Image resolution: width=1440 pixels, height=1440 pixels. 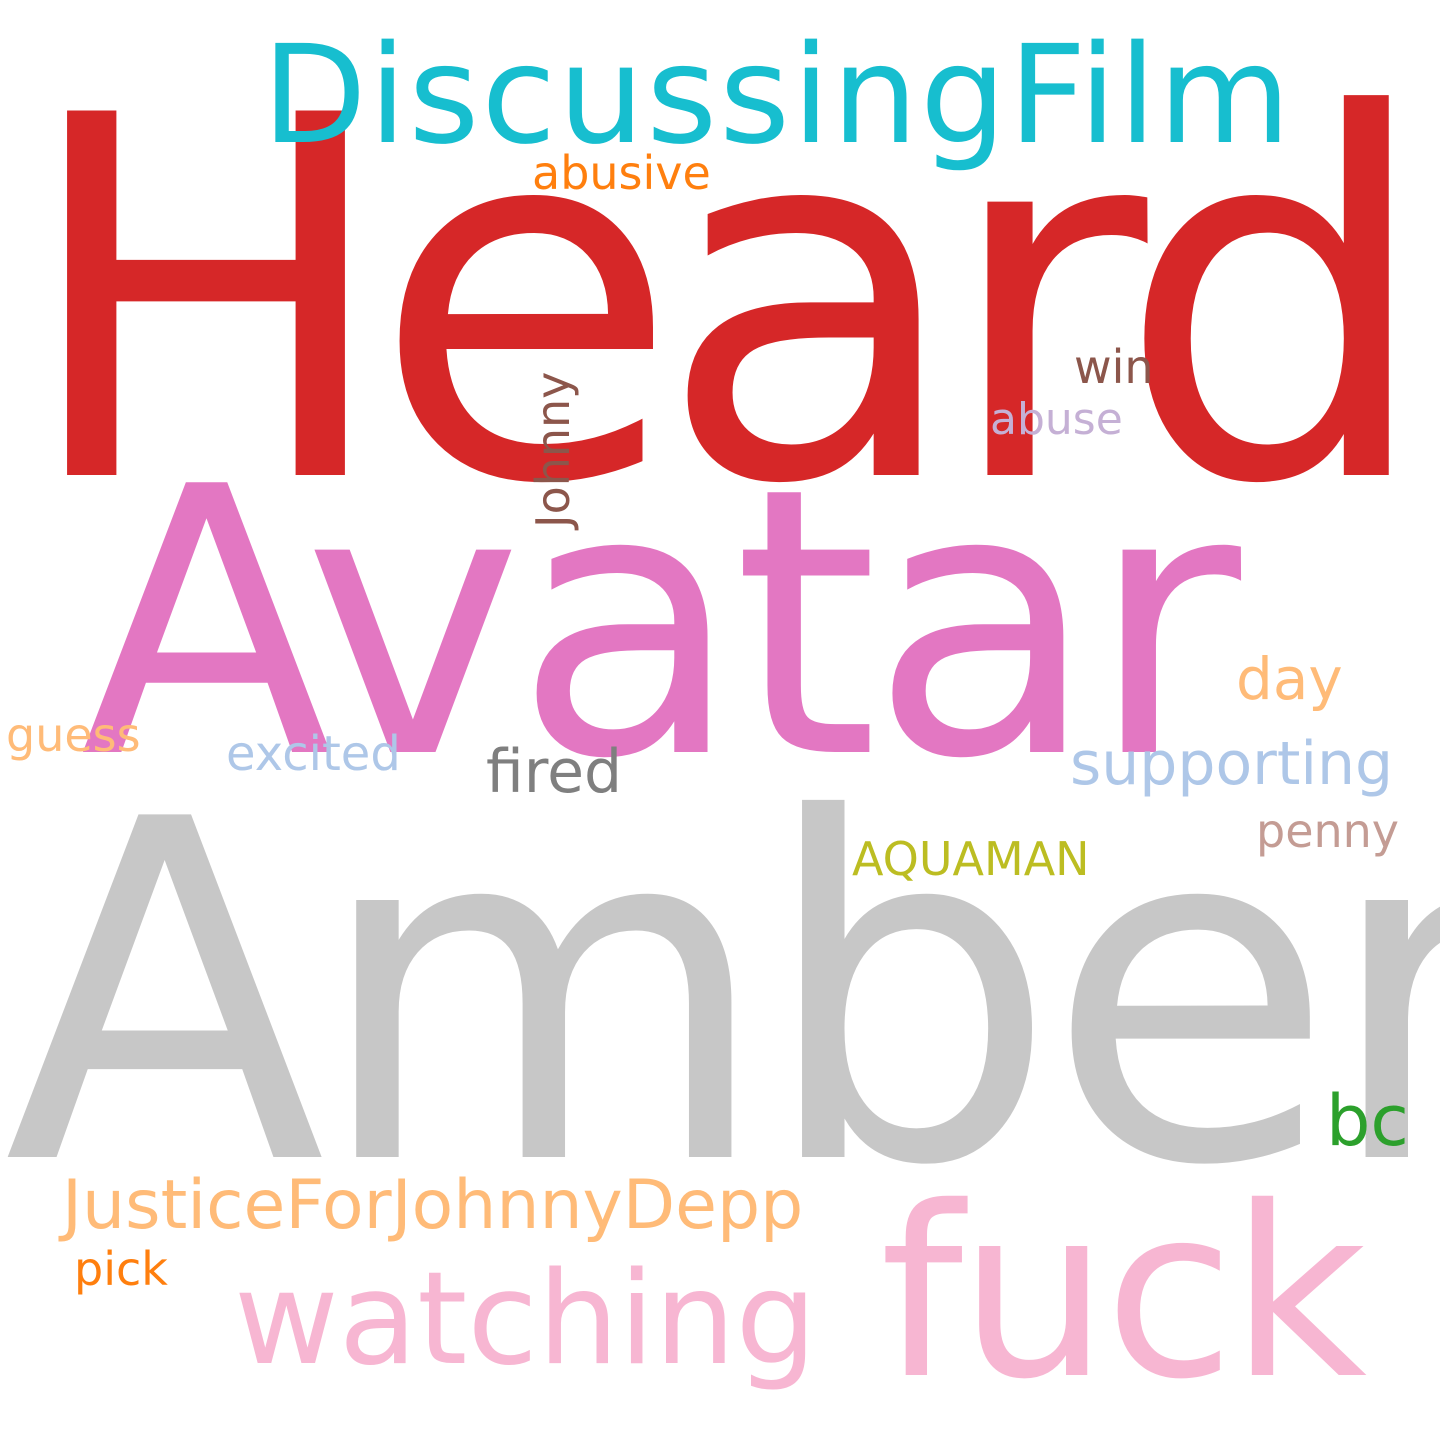 I want to click on word-aquaman: AQUAMAN, so click(x=971, y=859).